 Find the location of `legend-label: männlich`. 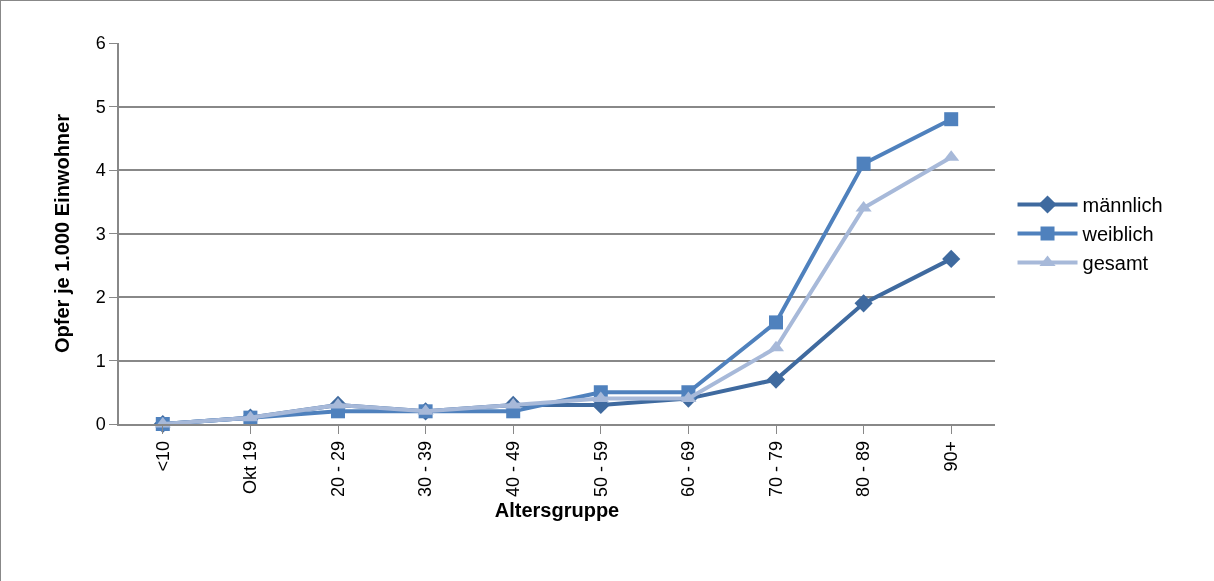

legend-label: männlich is located at coordinates (1122, 205).